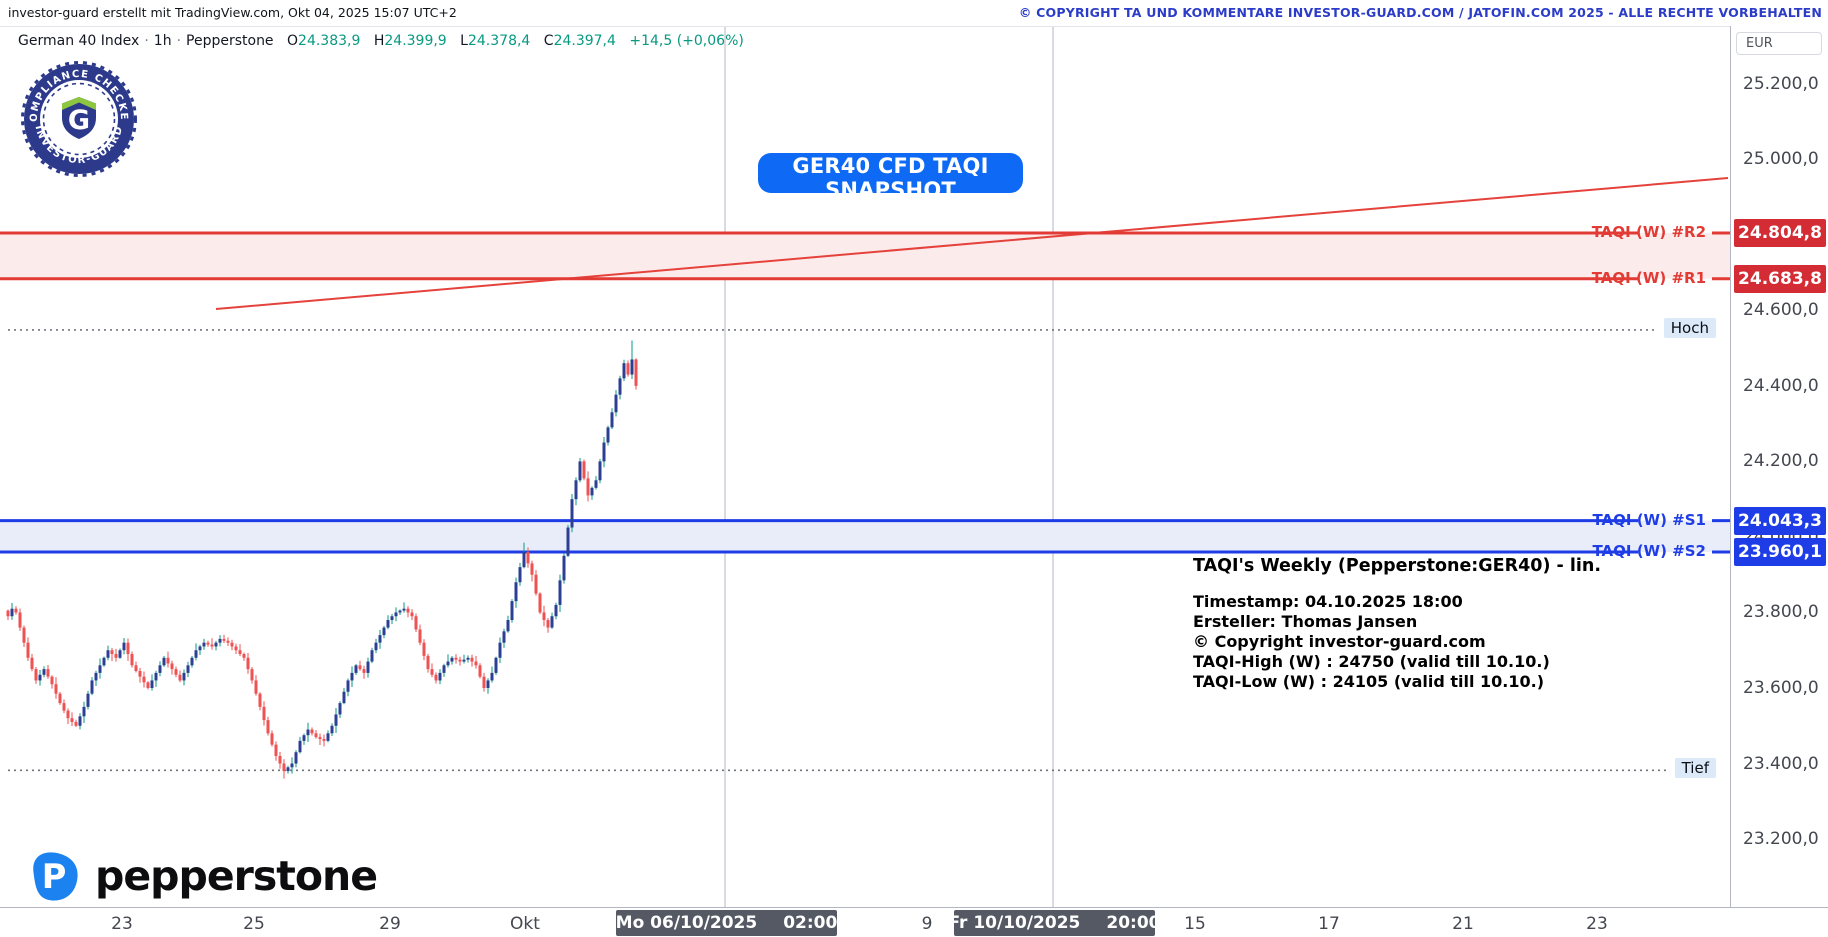  What do you see at coordinates (865, 536) in the screenshot?
I see `support-band` at bounding box center [865, 536].